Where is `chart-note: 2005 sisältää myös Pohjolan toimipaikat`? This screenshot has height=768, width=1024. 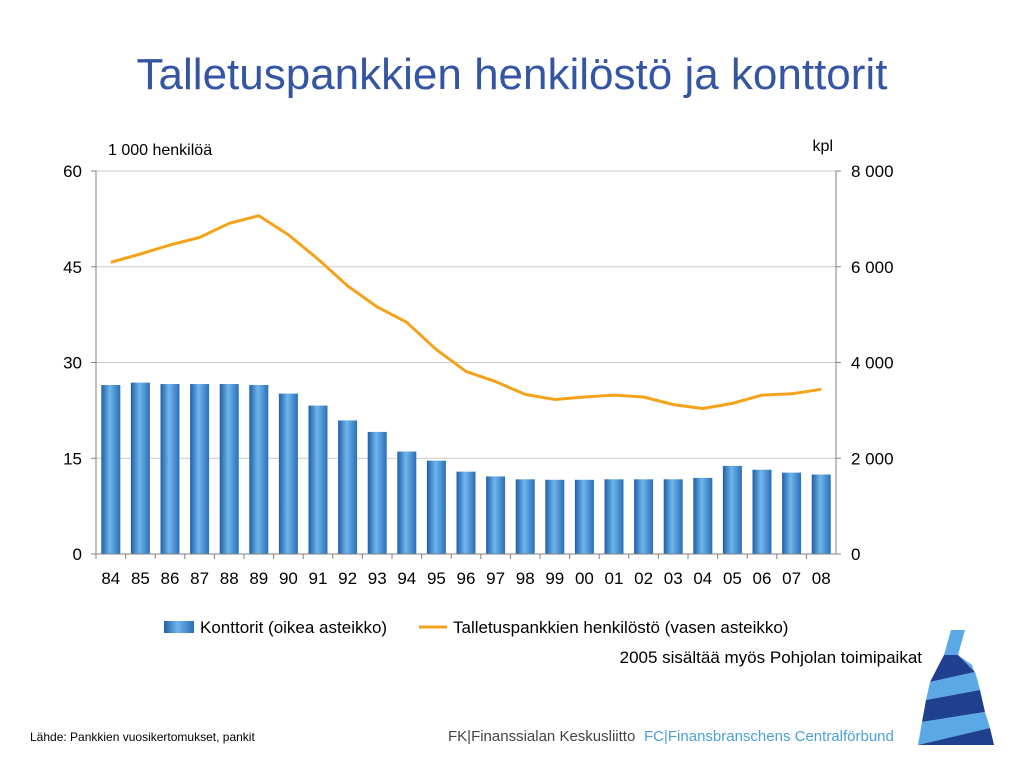 chart-note: 2005 sisältää myös Pohjolan toimipaikat is located at coordinates (771, 657).